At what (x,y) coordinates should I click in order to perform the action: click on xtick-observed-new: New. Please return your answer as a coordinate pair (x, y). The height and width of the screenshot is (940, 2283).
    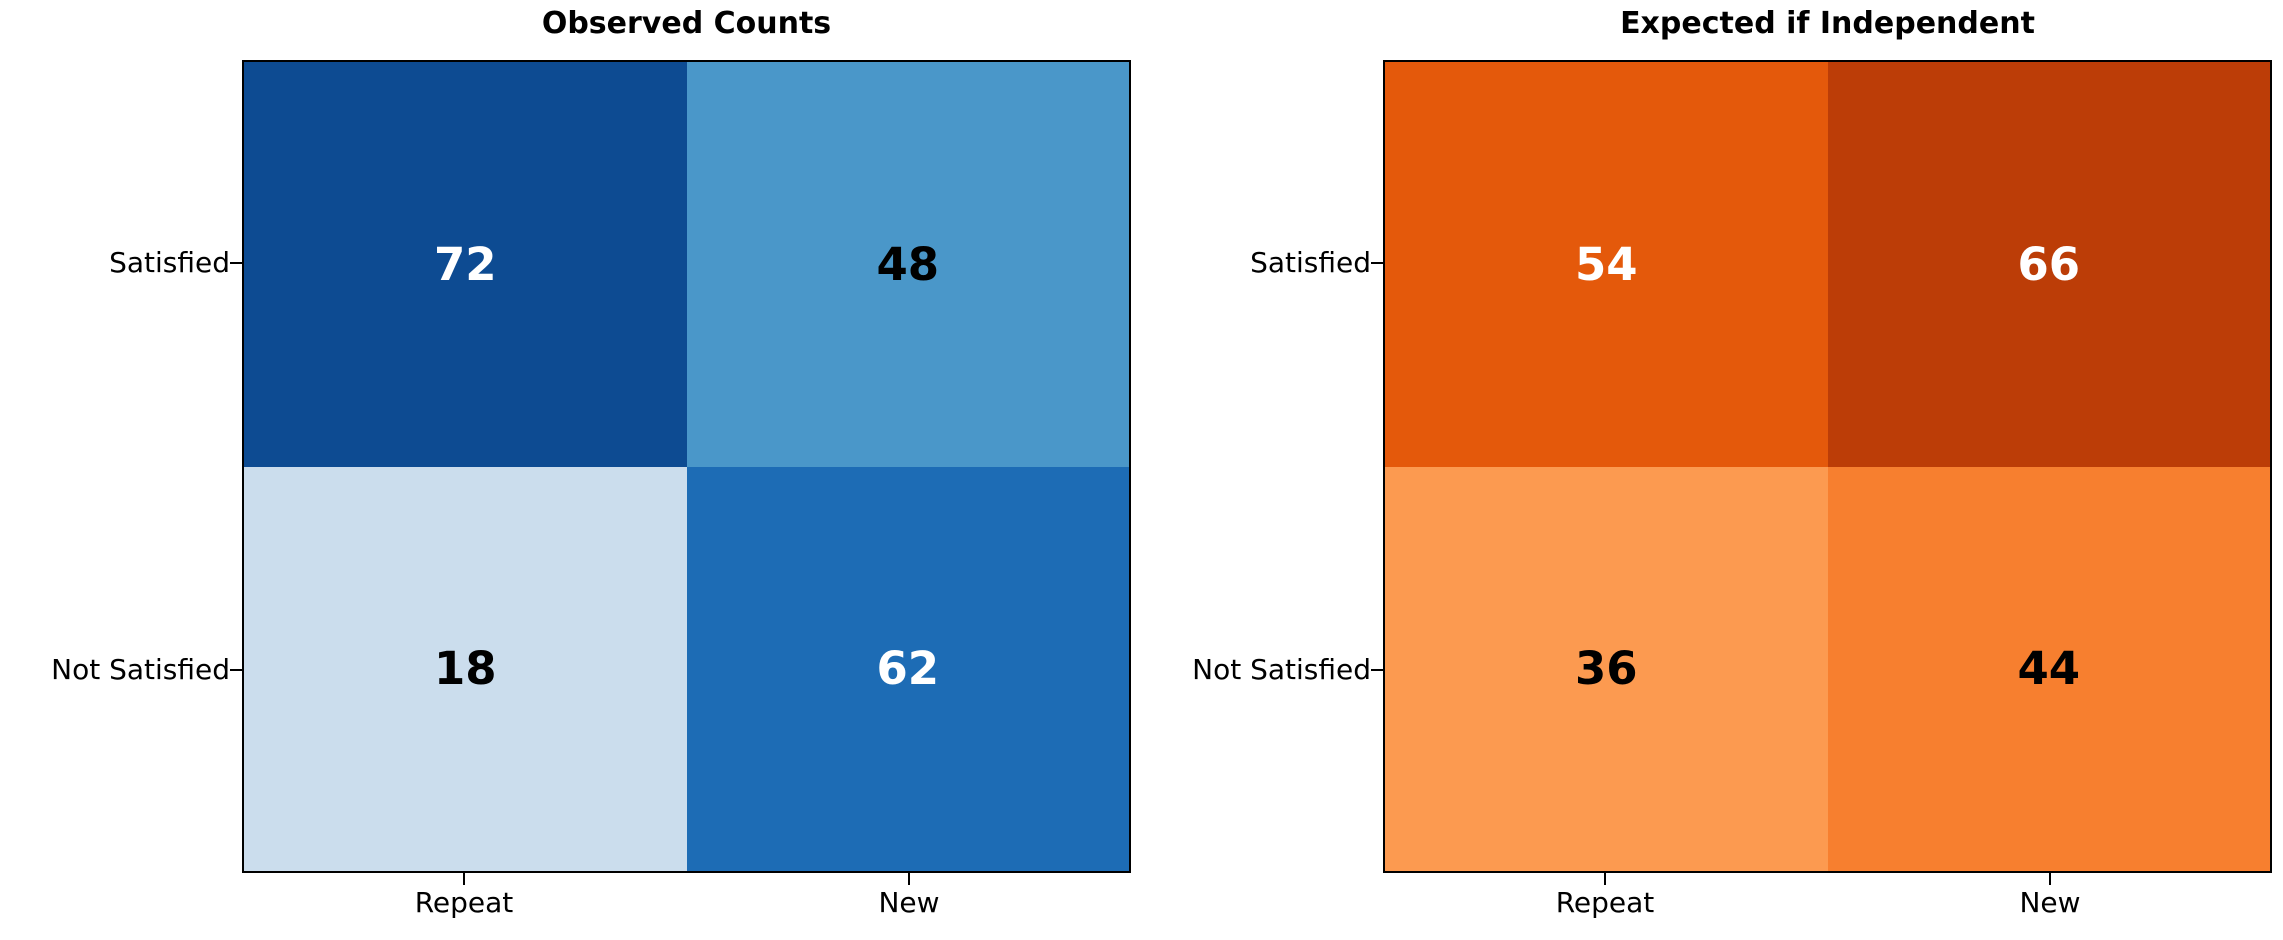
    Looking at the image, I should click on (909, 902).